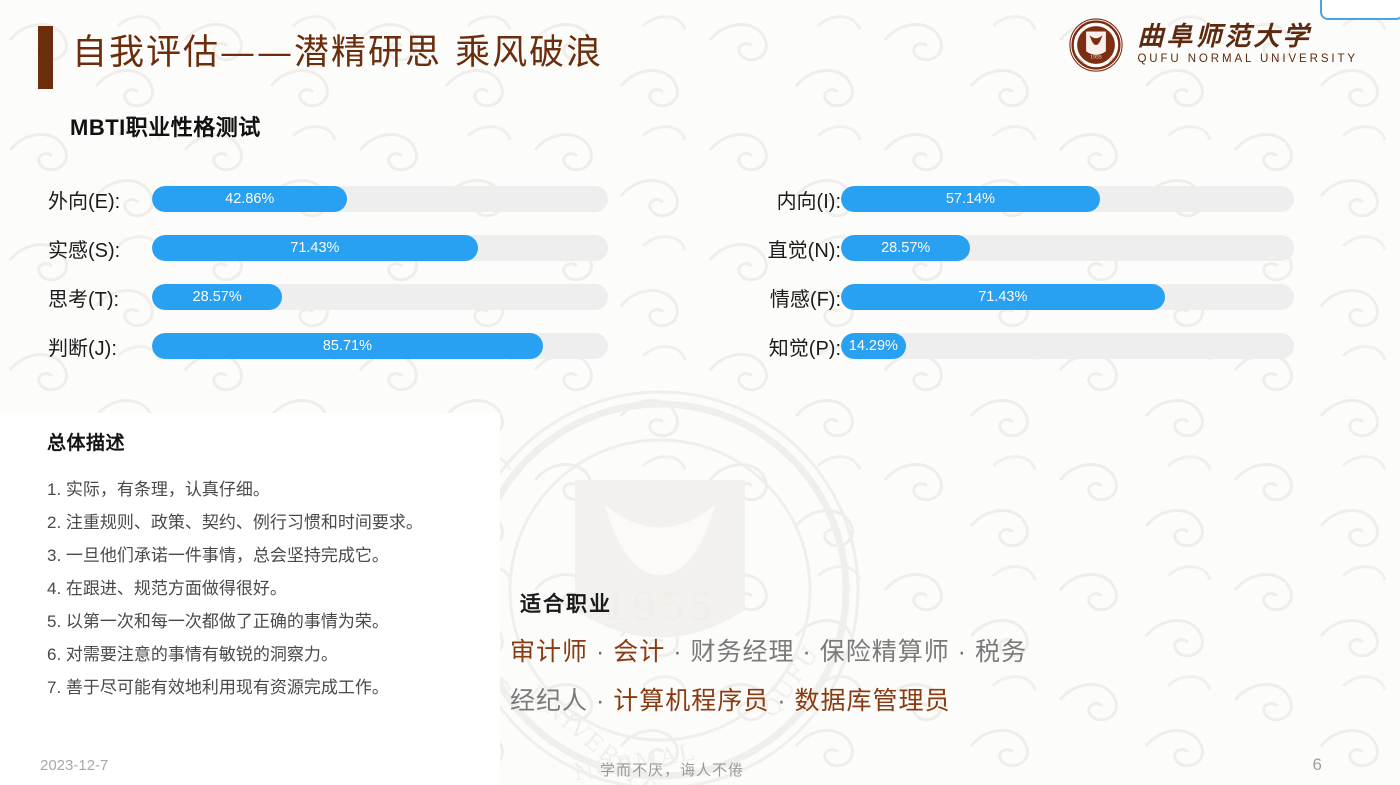 Image resolution: width=1400 pixels, height=785 pixels. I want to click on mbti-bar-row: 知觉(P): 14.29%, so click(1015, 346).